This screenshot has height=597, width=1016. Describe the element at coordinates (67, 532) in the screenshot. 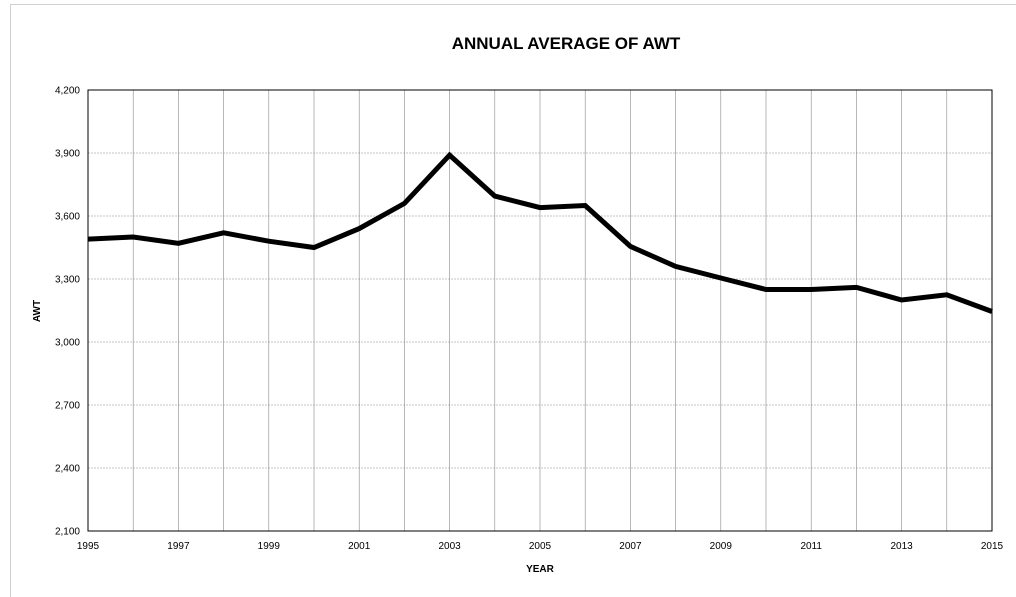

I see `y-tick-label: 2,100` at that location.